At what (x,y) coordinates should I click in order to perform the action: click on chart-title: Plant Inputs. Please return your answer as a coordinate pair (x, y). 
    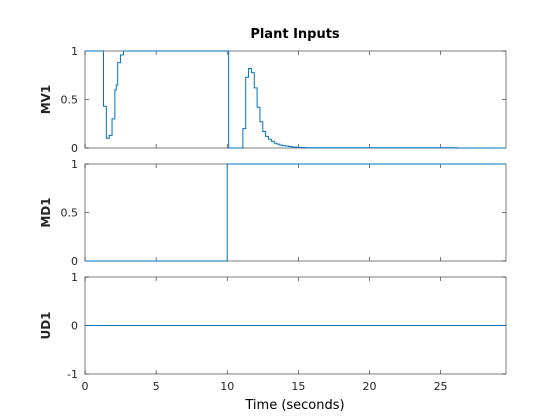
    Looking at the image, I should click on (295, 34).